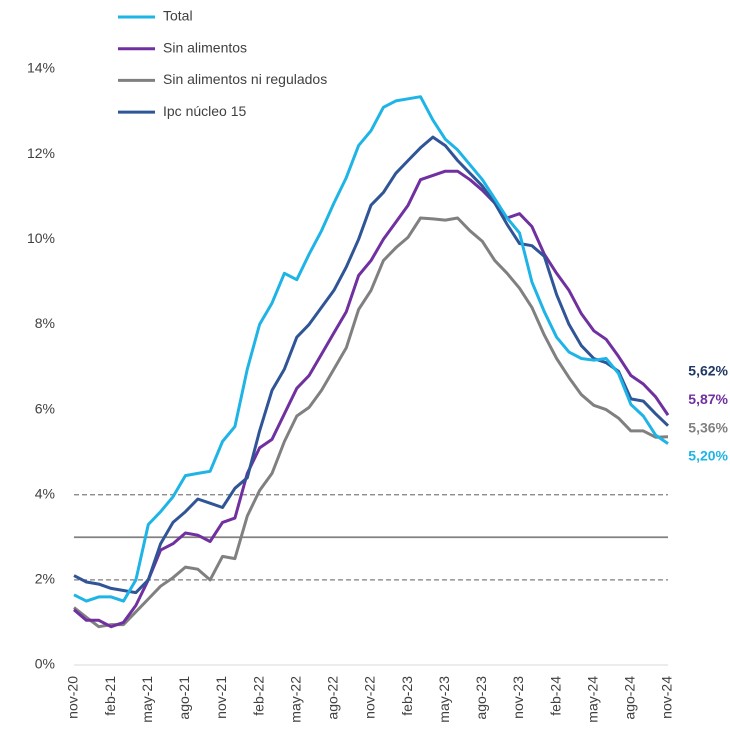 This screenshot has width=730, height=733. What do you see at coordinates (245, 79) in the screenshot?
I see `legend-label: Sin alimentos ni regulados` at bounding box center [245, 79].